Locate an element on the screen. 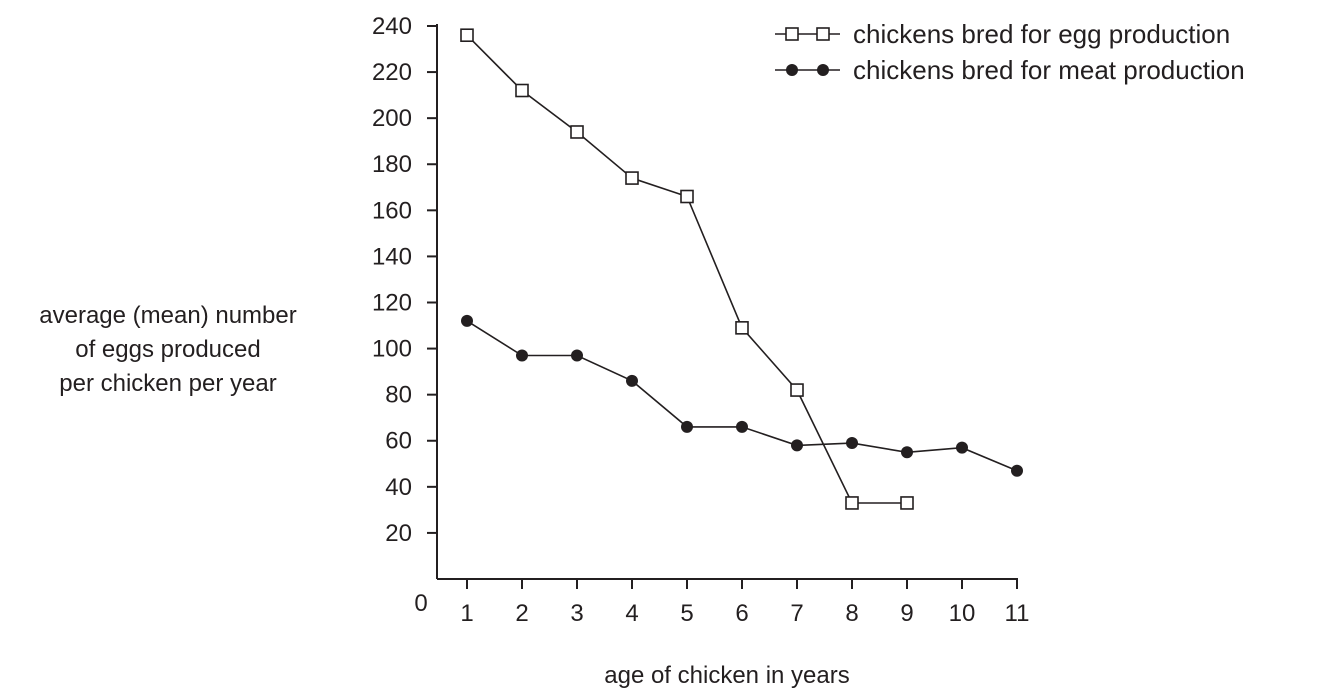 Image resolution: width=1322 pixels, height=693 pixels. origin-label: 0 is located at coordinates (420, 603).